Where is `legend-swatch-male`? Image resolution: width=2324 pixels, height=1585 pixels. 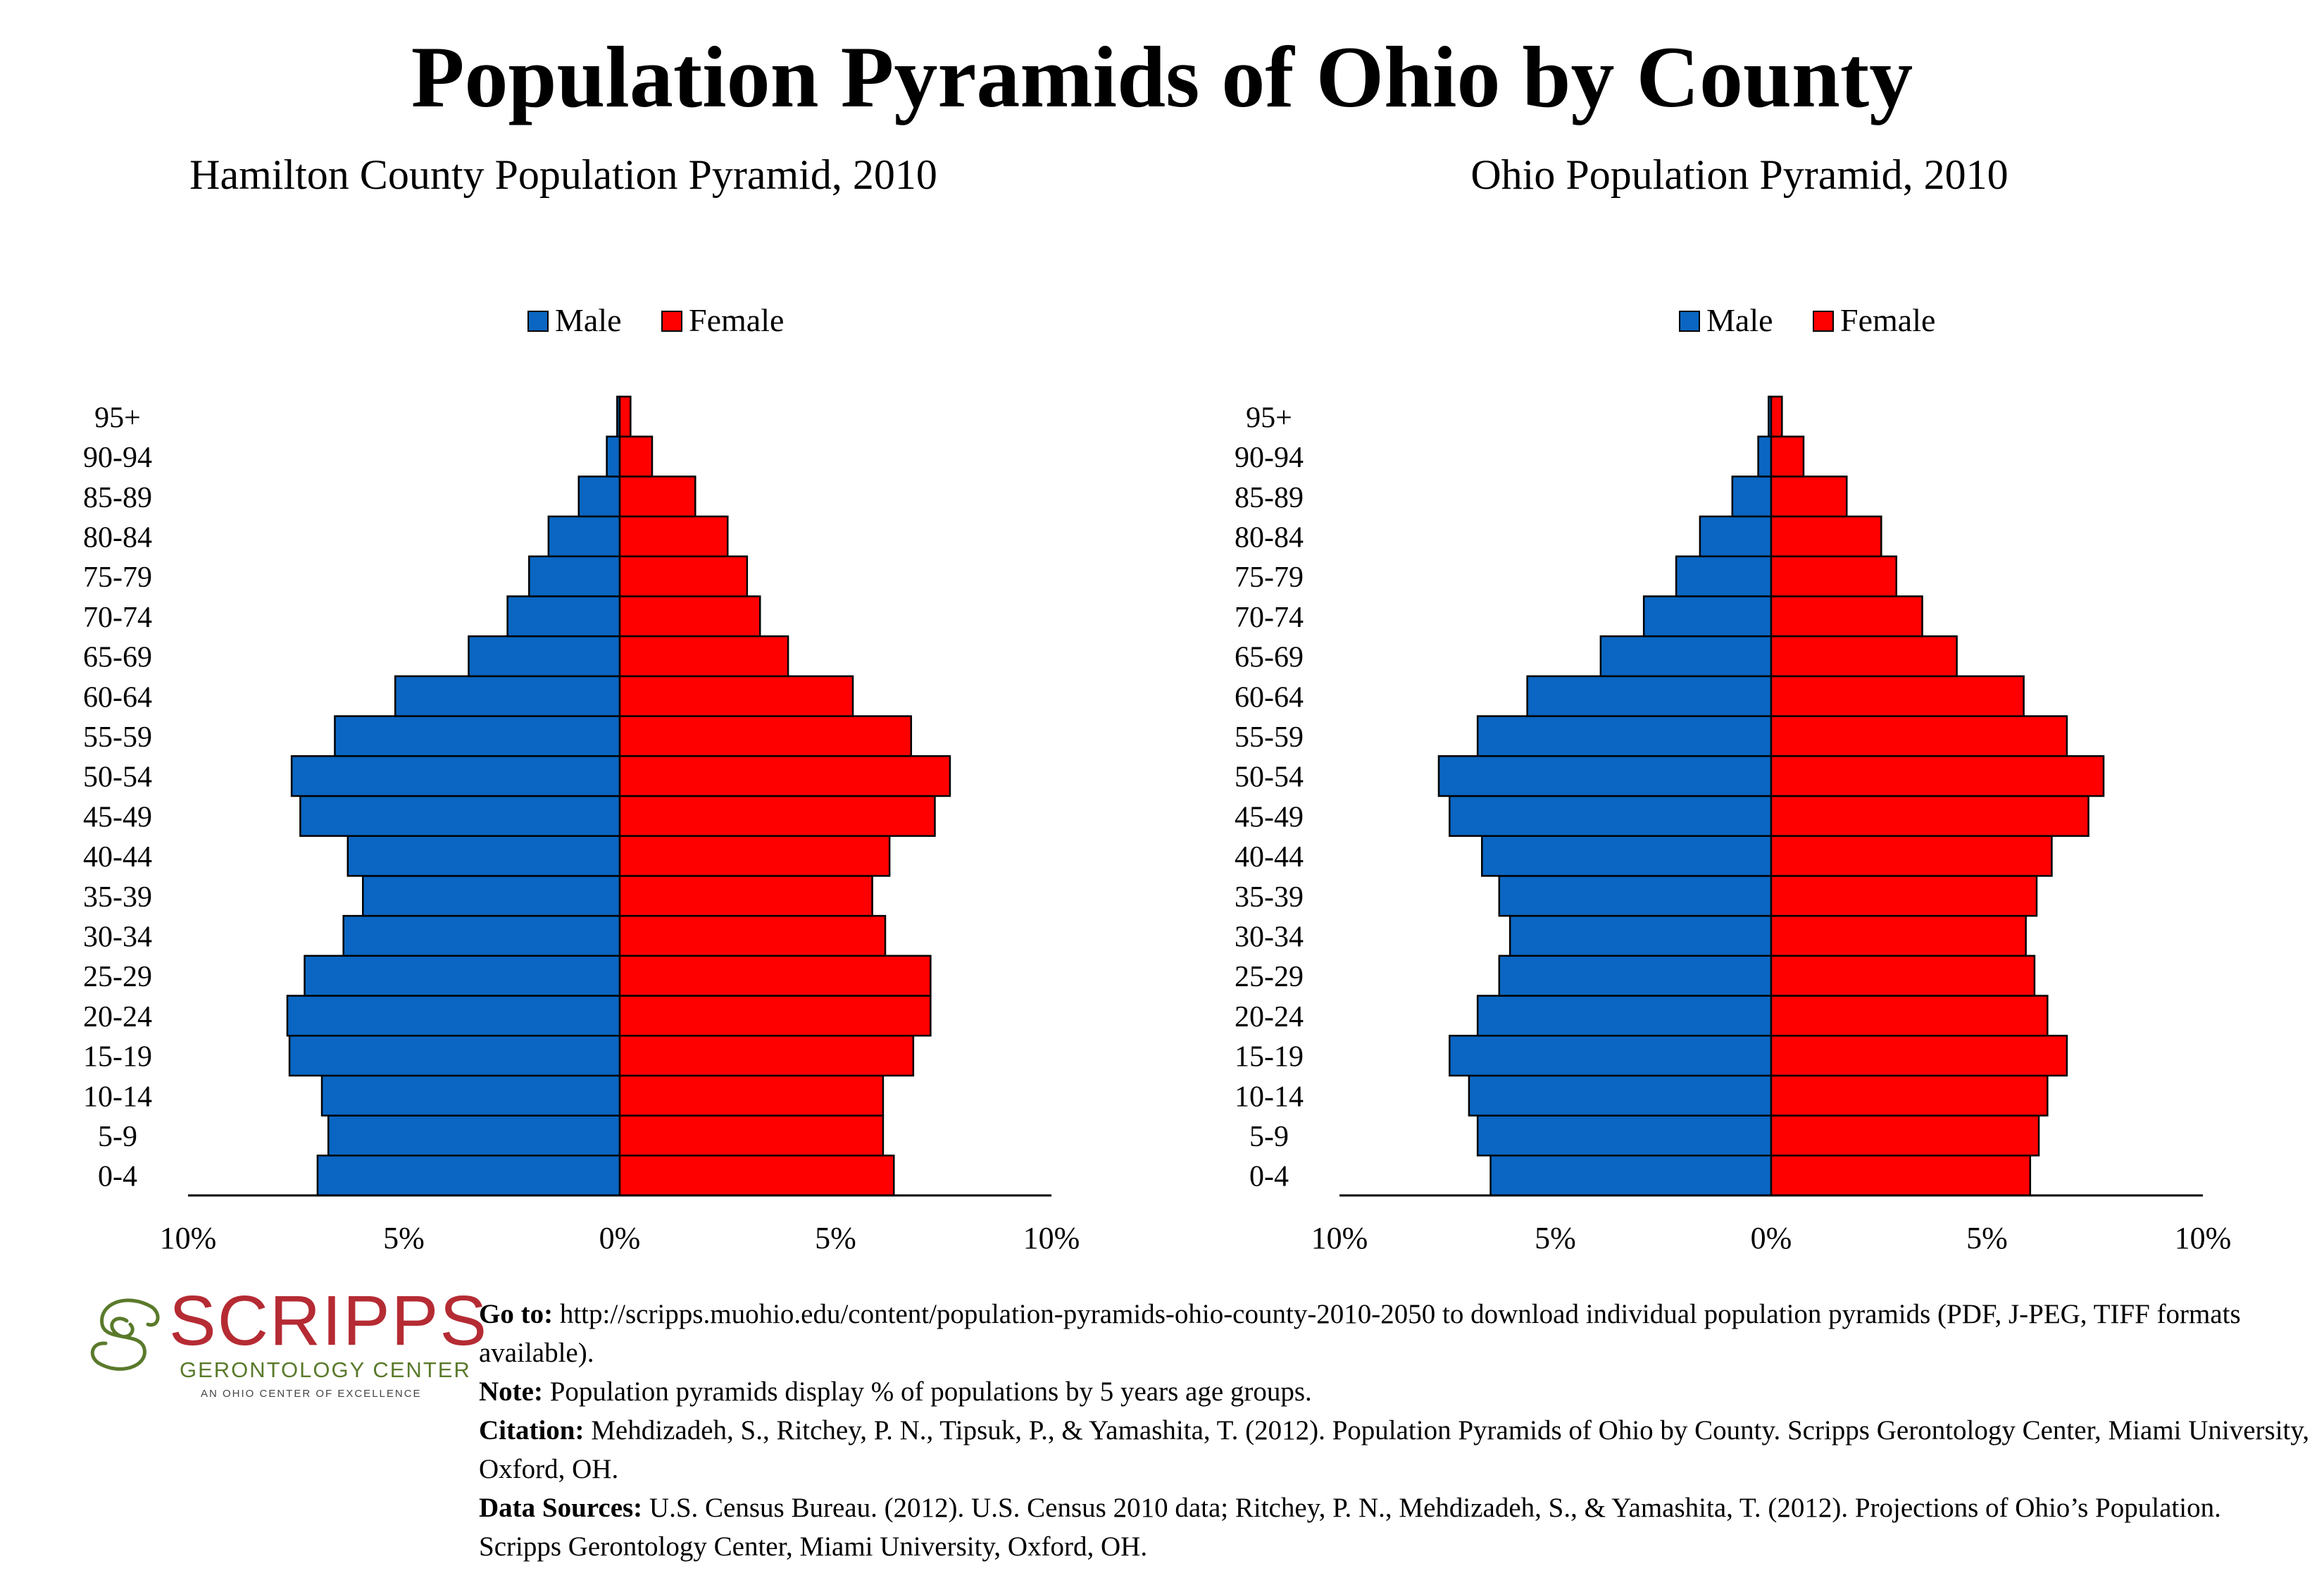
legend-swatch-male is located at coordinates (538, 321).